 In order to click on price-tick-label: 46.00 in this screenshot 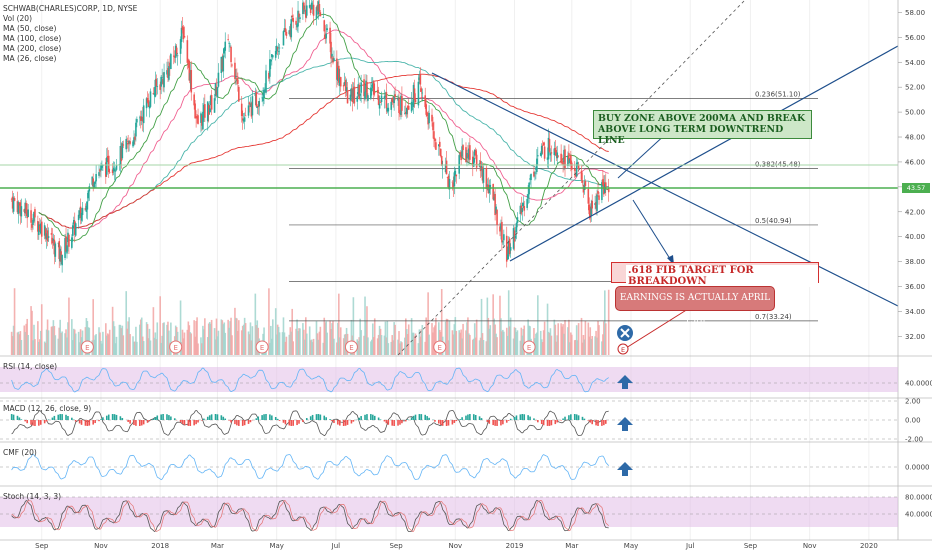, I will do `click(915, 162)`.